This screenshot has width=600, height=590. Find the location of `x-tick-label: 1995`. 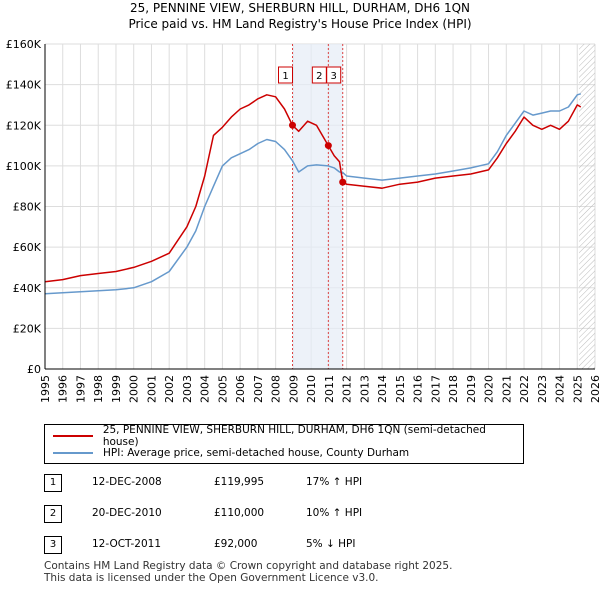

x-tick-label: 1995 is located at coordinates (45, 389).